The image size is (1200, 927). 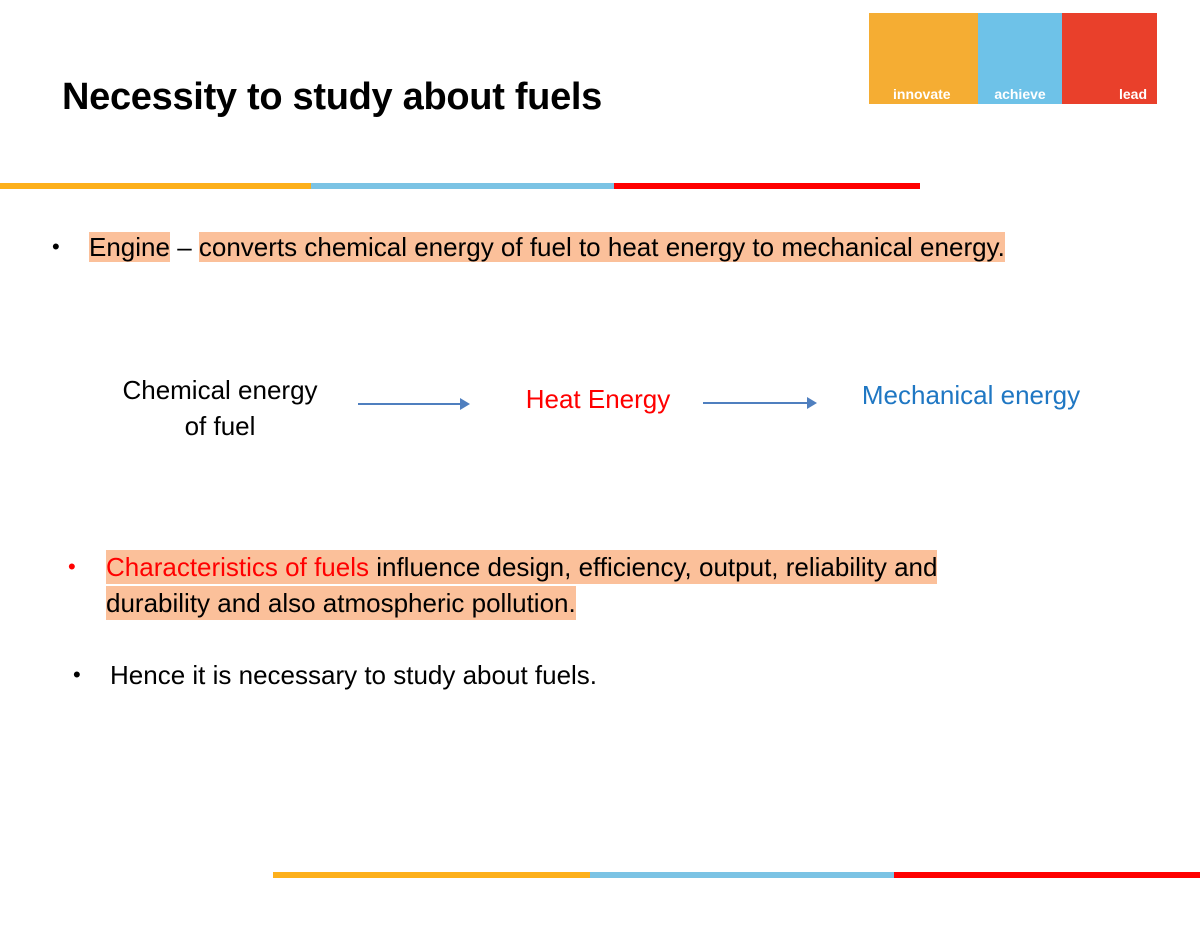 What do you see at coordinates (598, 399) in the screenshot?
I see `flow-node-heat-energy: Heat Energy` at bounding box center [598, 399].